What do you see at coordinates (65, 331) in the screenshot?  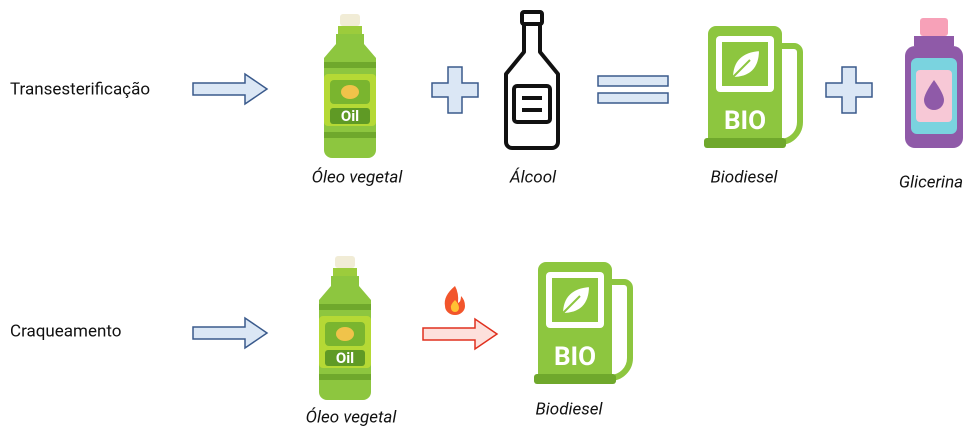 I see `row-label: Craqueamento` at bounding box center [65, 331].